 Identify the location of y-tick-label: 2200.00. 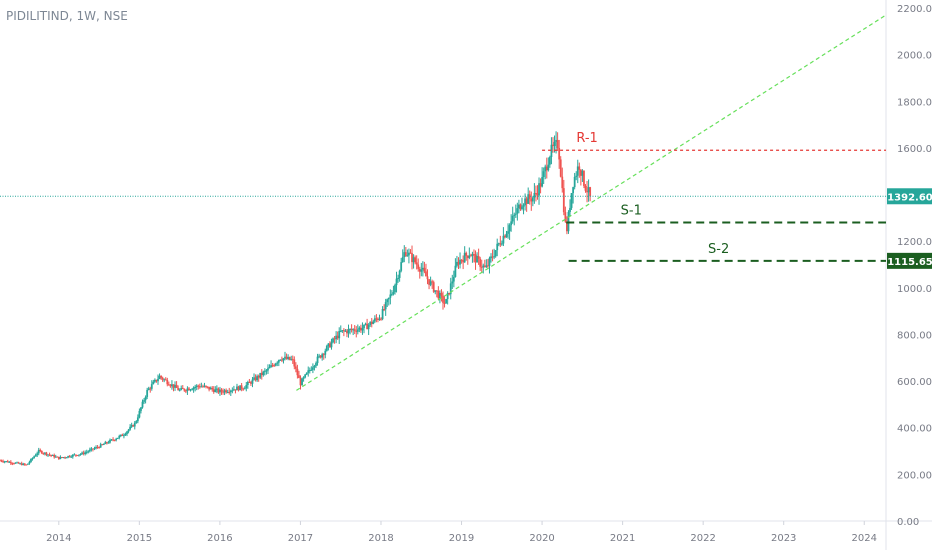
(914, 9).